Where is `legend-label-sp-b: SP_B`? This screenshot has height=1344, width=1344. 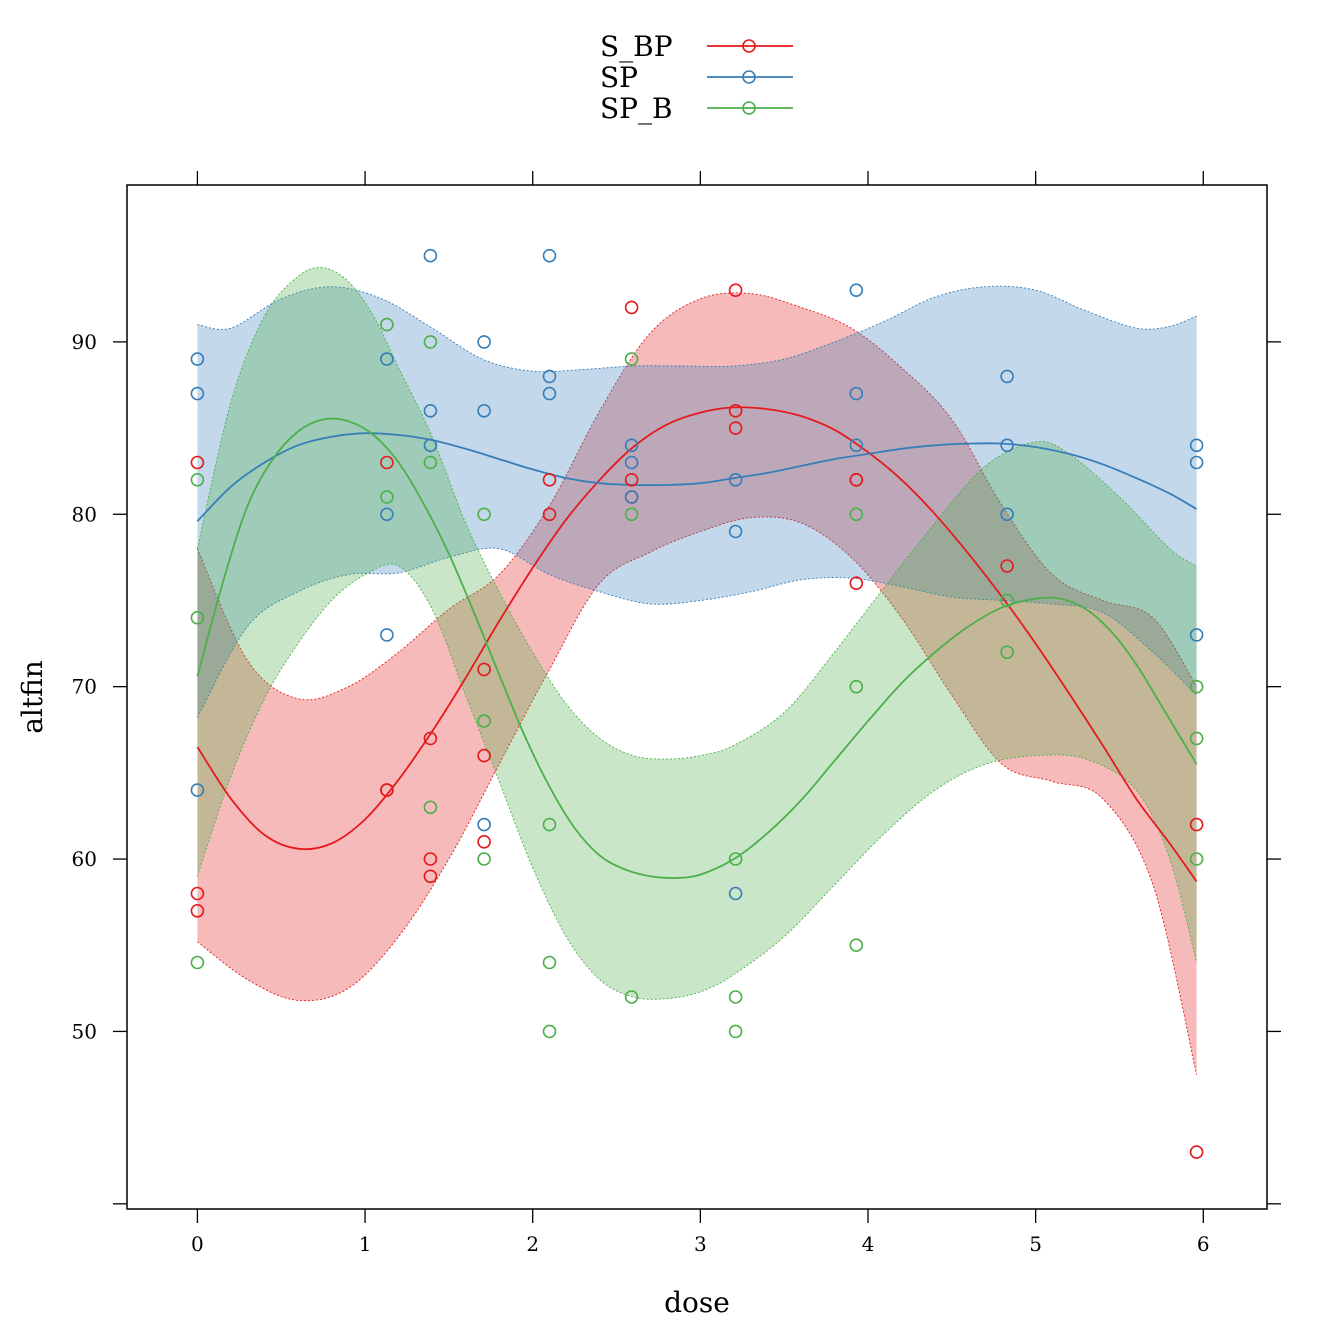
legend-label-sp-b: SP_B is located at coordinates (636, 108).